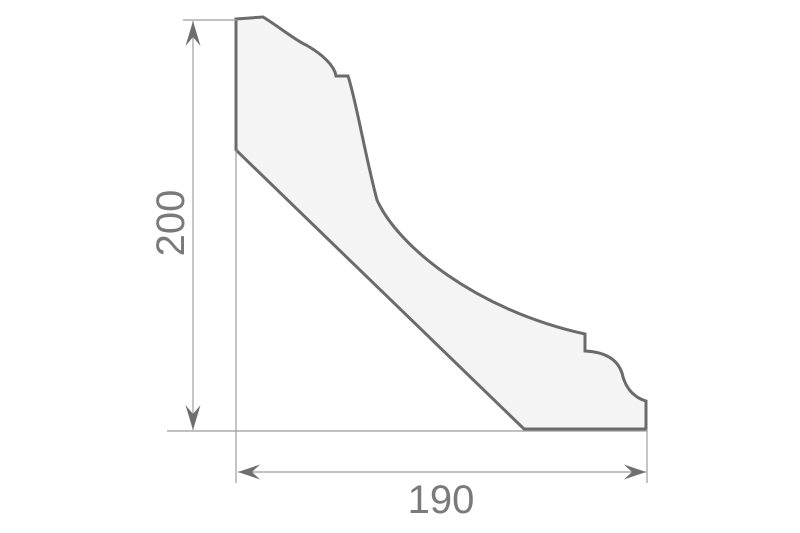 This screenshot has width=800, height=533. I want to click on arrow-up-icon, so click(193, 33).